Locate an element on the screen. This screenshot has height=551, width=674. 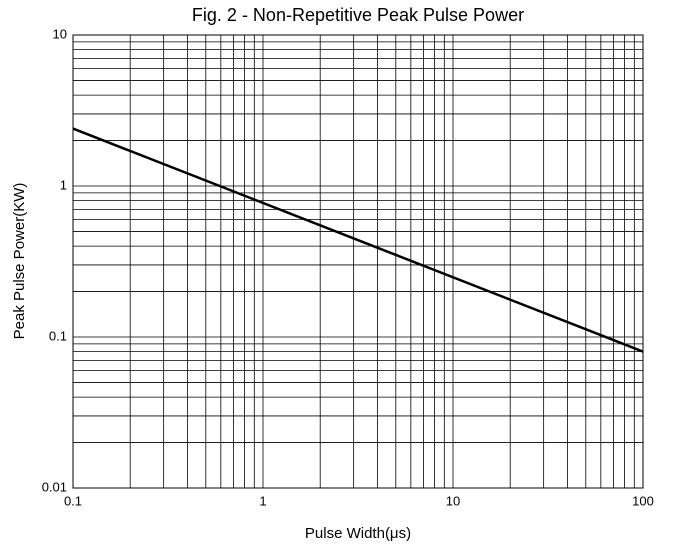
x-tick-label: 0.1 is located at coordinates (73, 500).